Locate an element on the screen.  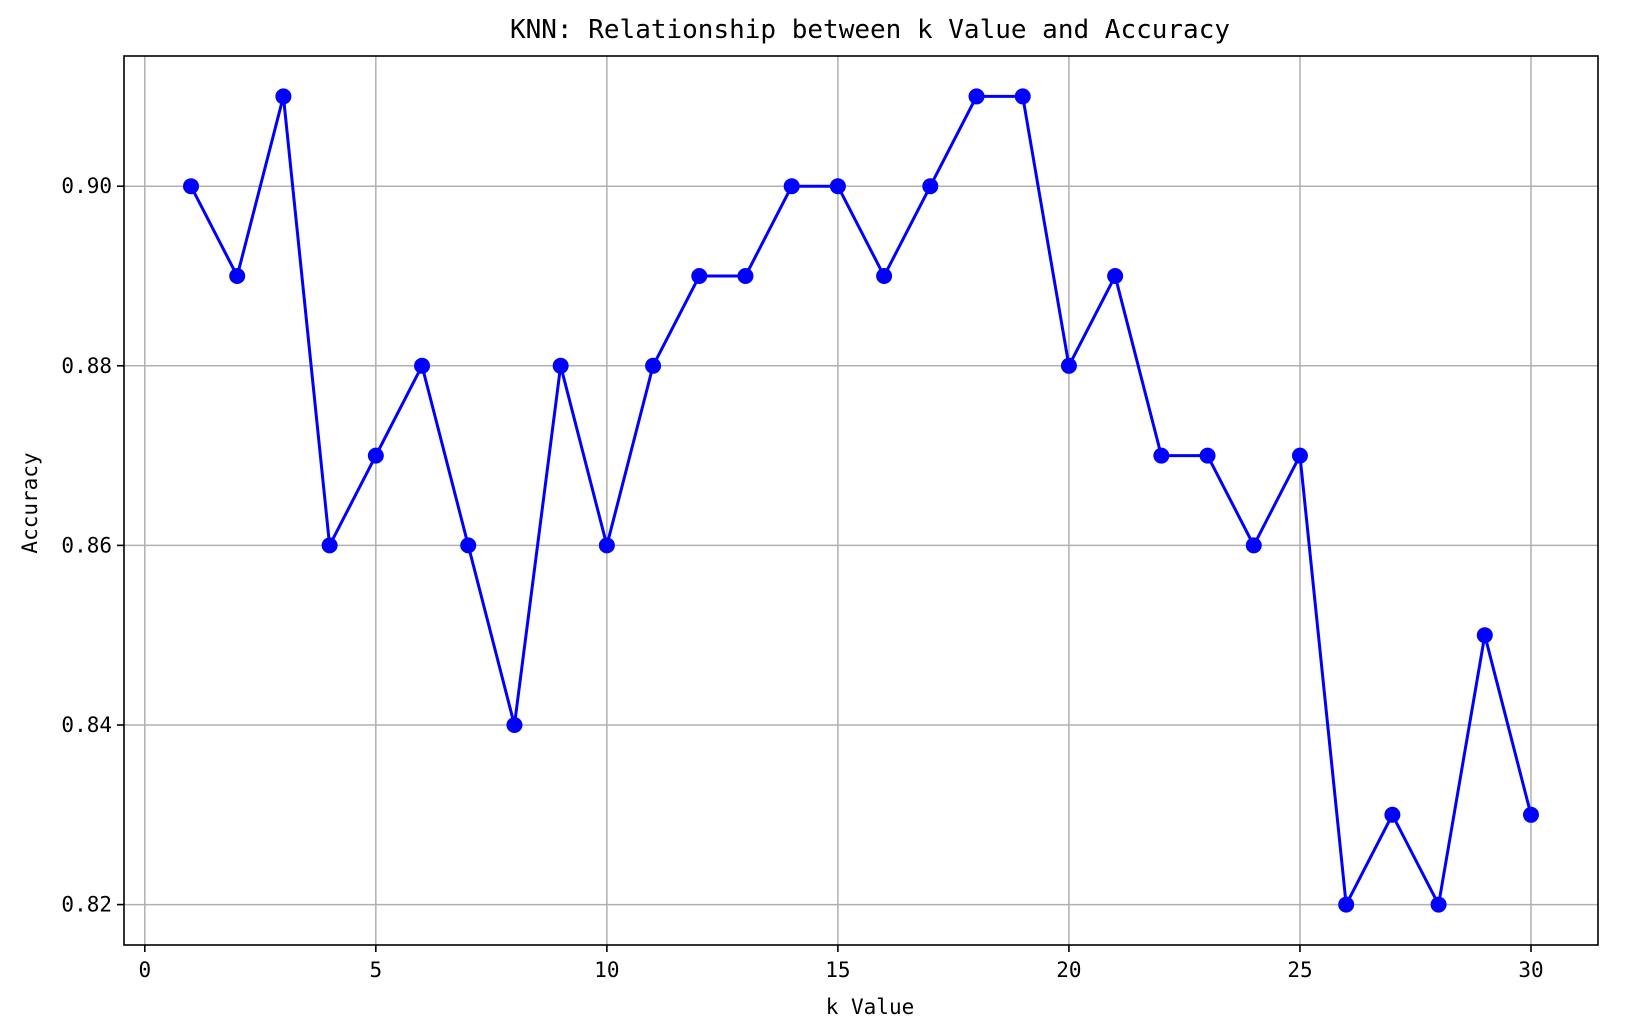
y-tick-label: 0.90 is located at coordinates (86, 186).